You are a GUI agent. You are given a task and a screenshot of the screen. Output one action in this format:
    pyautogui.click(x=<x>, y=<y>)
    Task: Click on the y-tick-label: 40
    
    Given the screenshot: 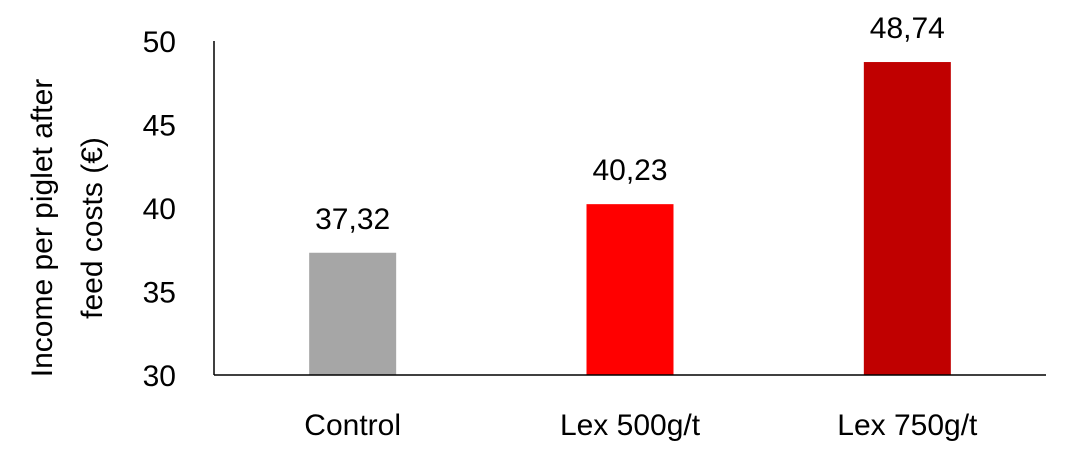 What is the action you would take?
    pyautogui.click(x=159, y=209)
    